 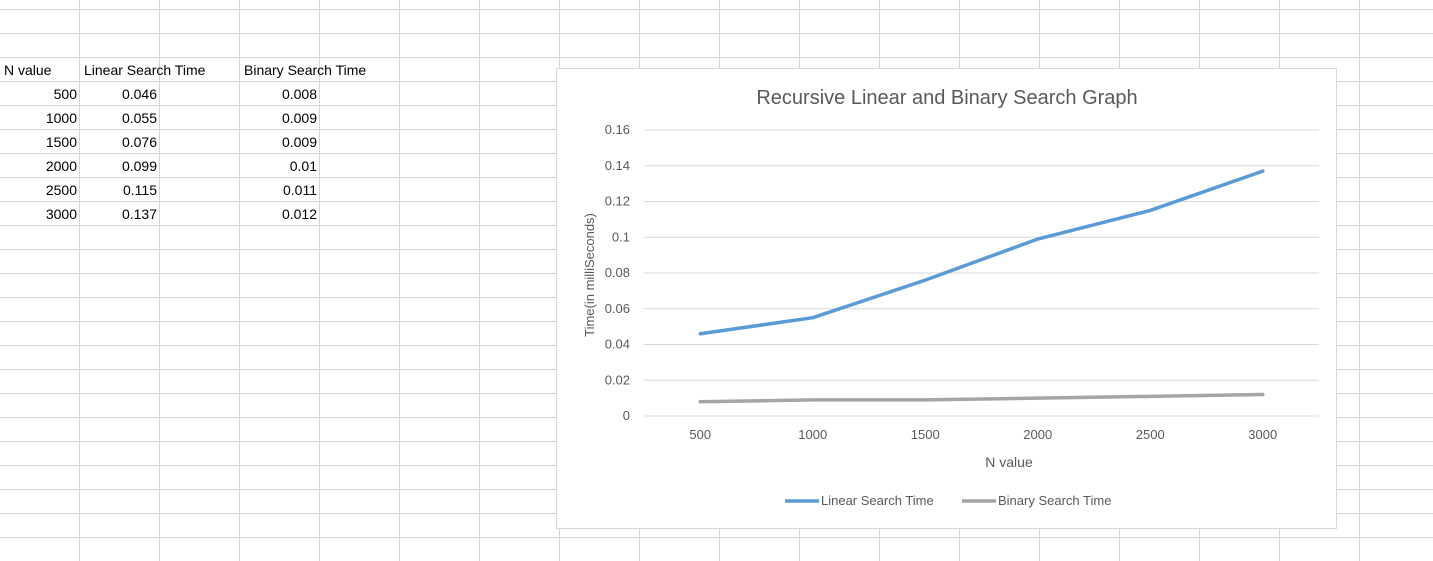 What do you see at coordinates (300, 190) in the screenshot?
I see `cell-binary-time: 0.011` at bounding box center [300, 190].